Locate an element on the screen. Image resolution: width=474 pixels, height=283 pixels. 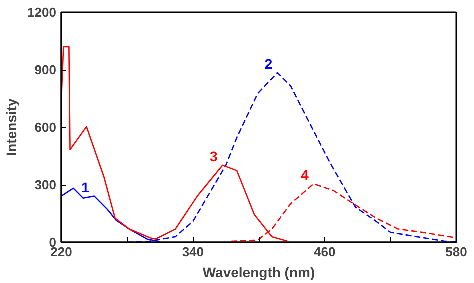
series-label: 3 is located at coordinates (214, 156).